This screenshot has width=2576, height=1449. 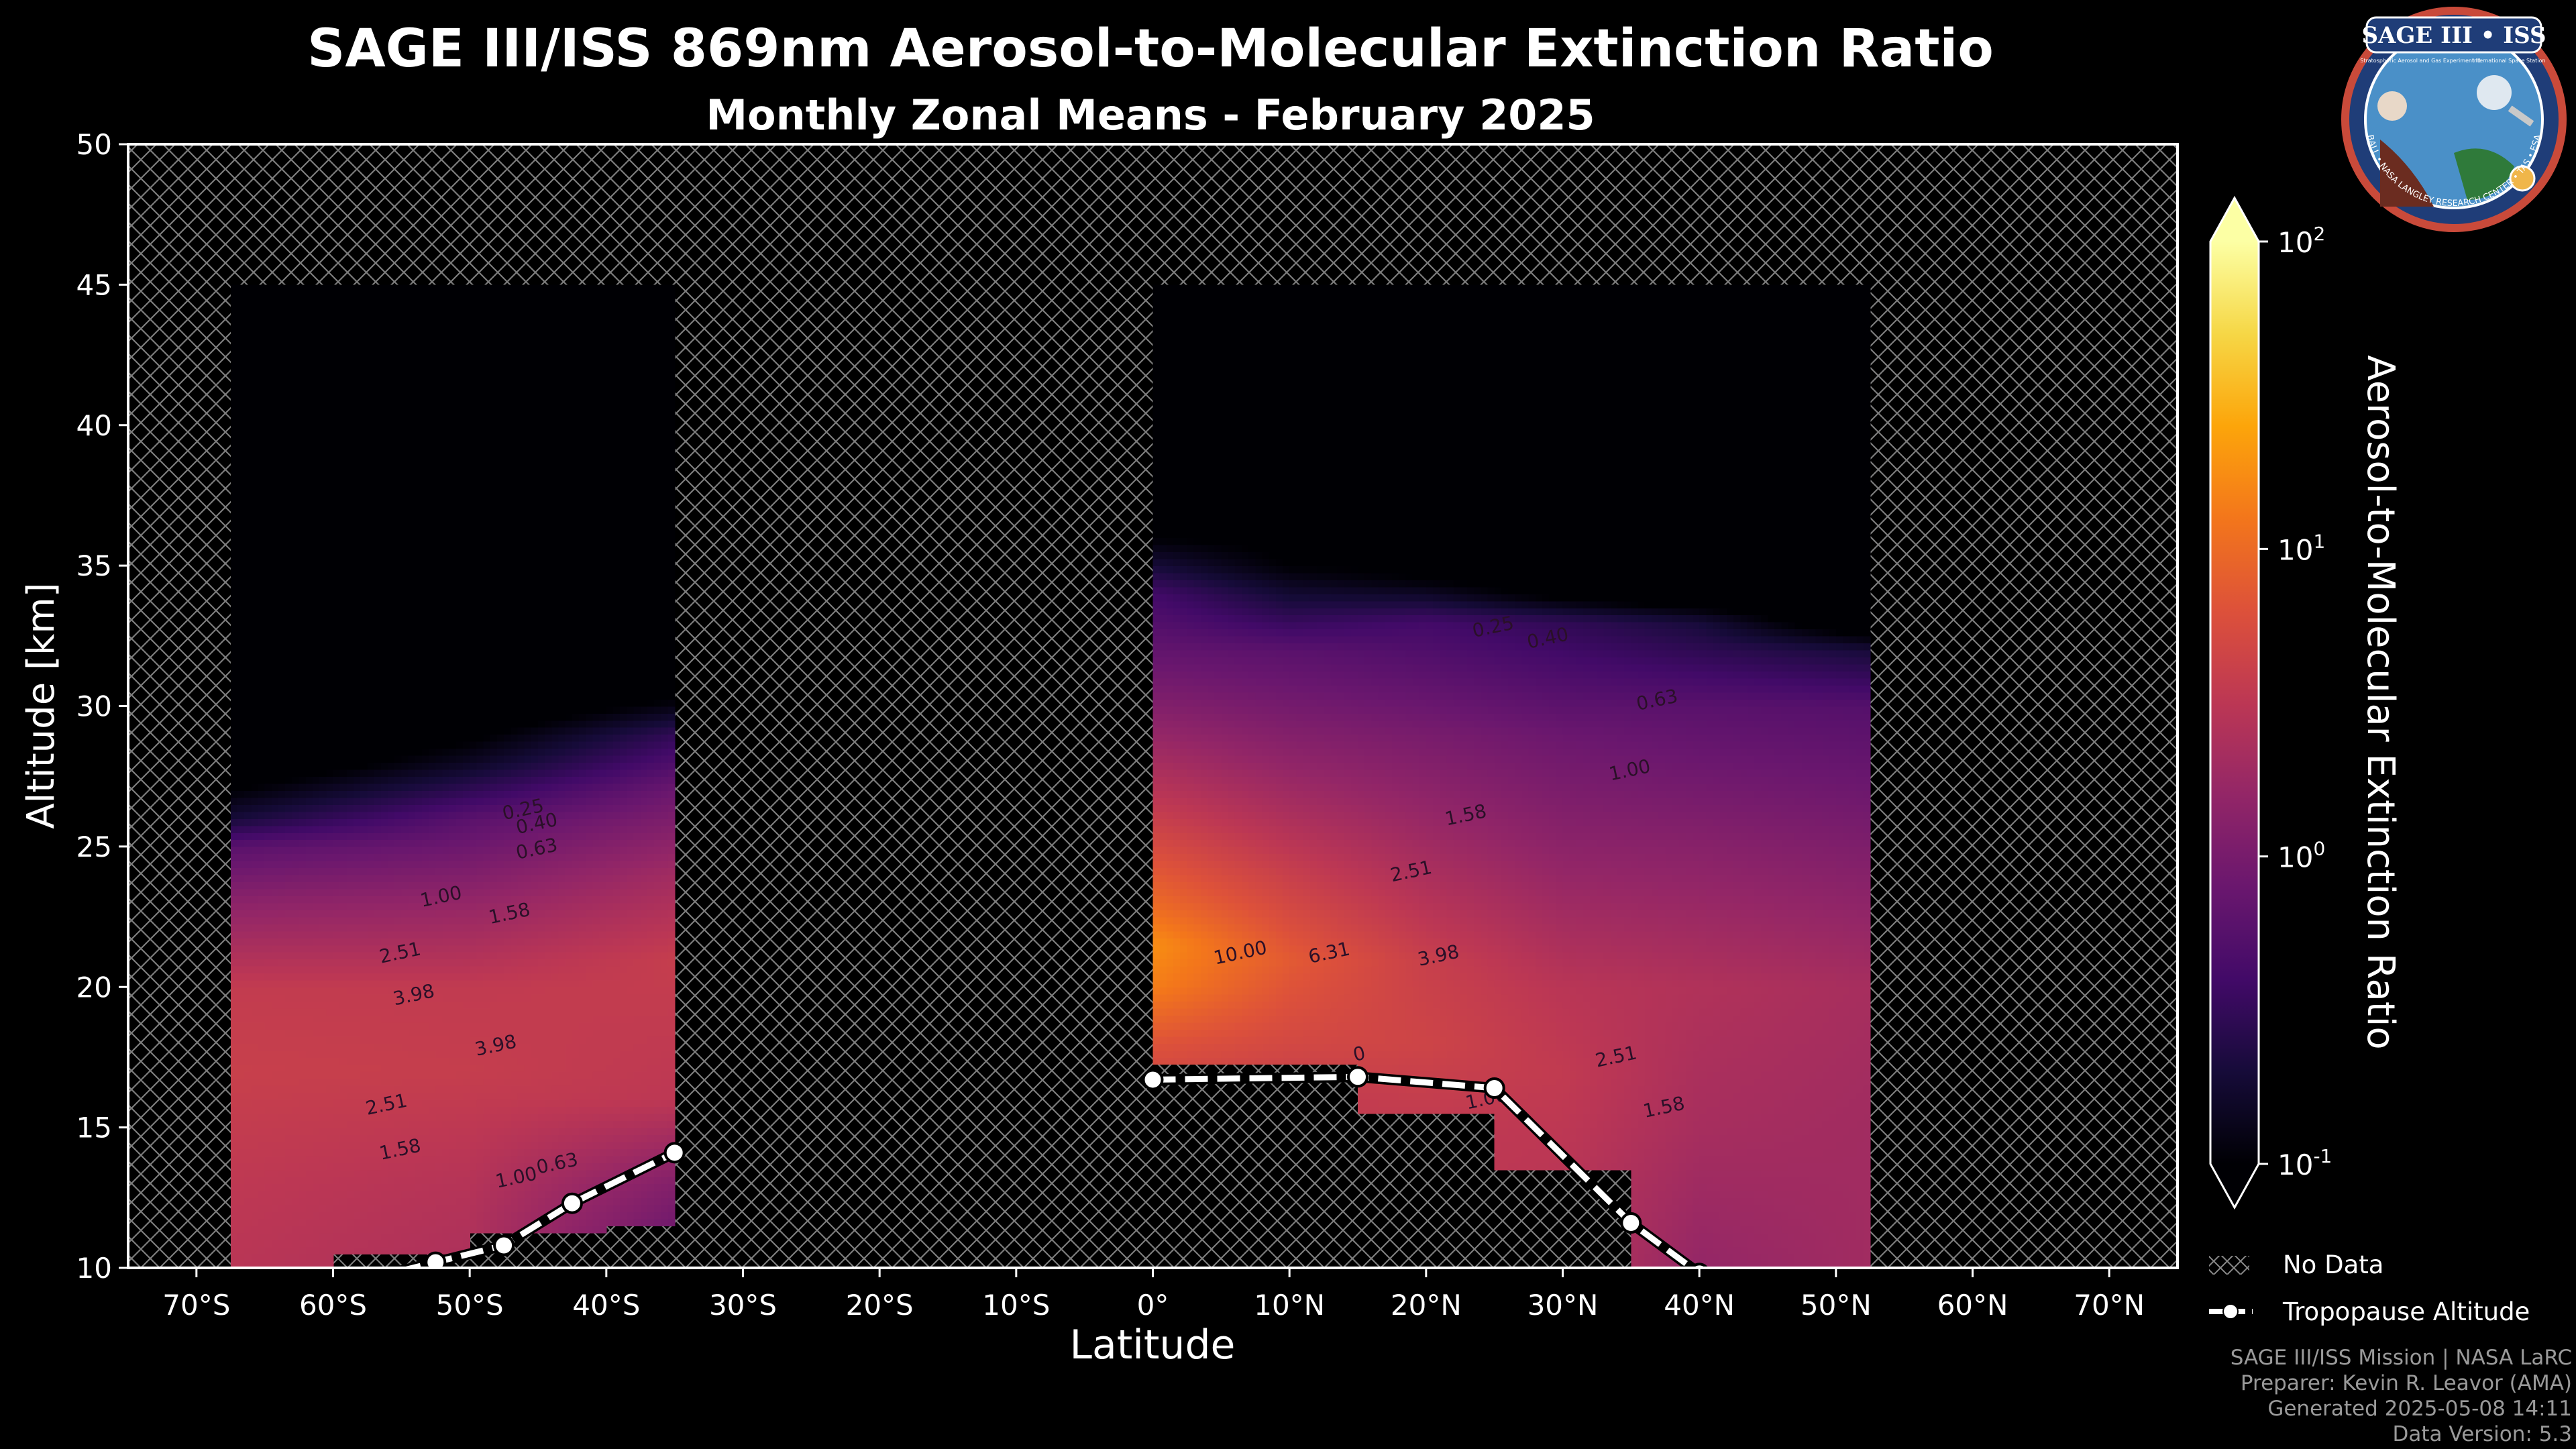 I want to click on x-tick-label: 10°N, so click(x=1289, y=1305).